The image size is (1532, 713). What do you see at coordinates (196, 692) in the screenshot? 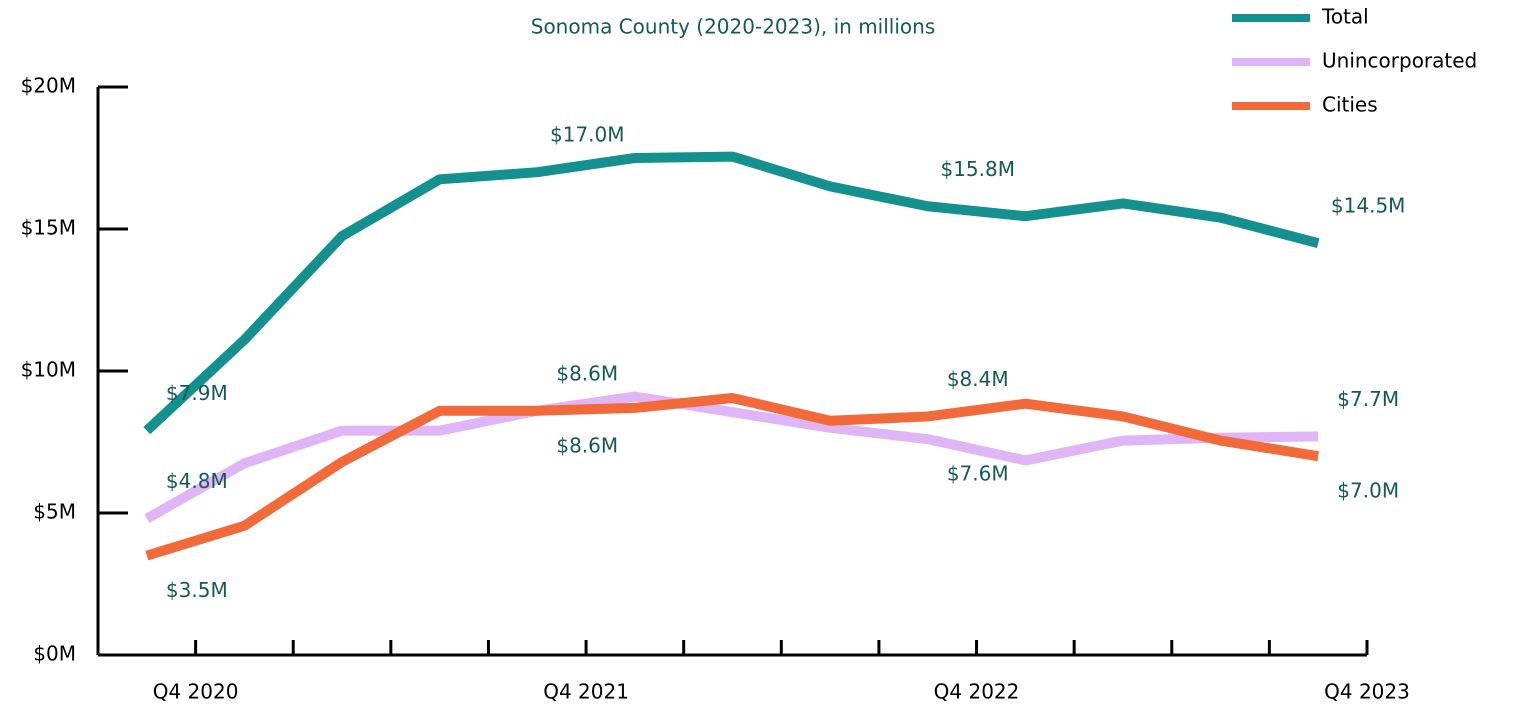
I see `x-tick-label: Q4 2020` at bounding box center [196, 692].